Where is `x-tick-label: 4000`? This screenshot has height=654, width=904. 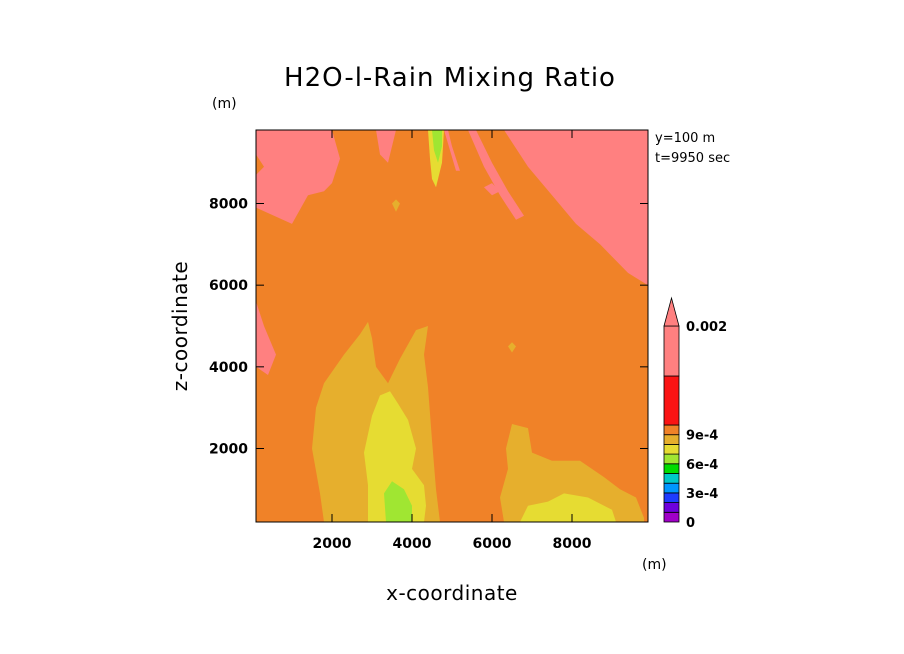
x-tick-label: 4000 is located at coordinates (412, 544).